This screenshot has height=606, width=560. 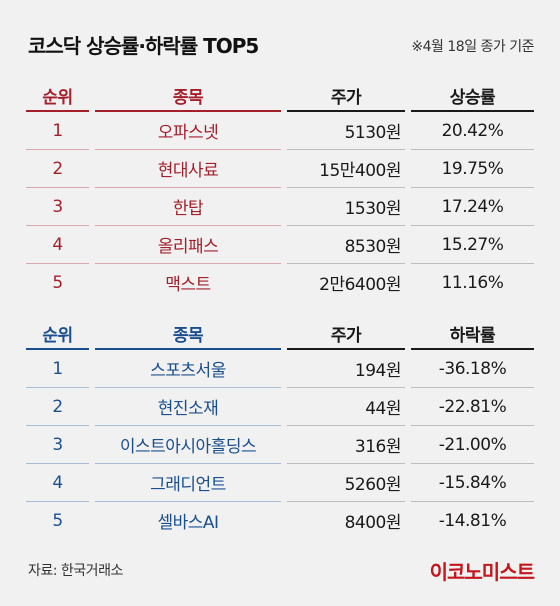 I want to click on source-note: 자료: 한국거래소, so click(x=75, y=571).